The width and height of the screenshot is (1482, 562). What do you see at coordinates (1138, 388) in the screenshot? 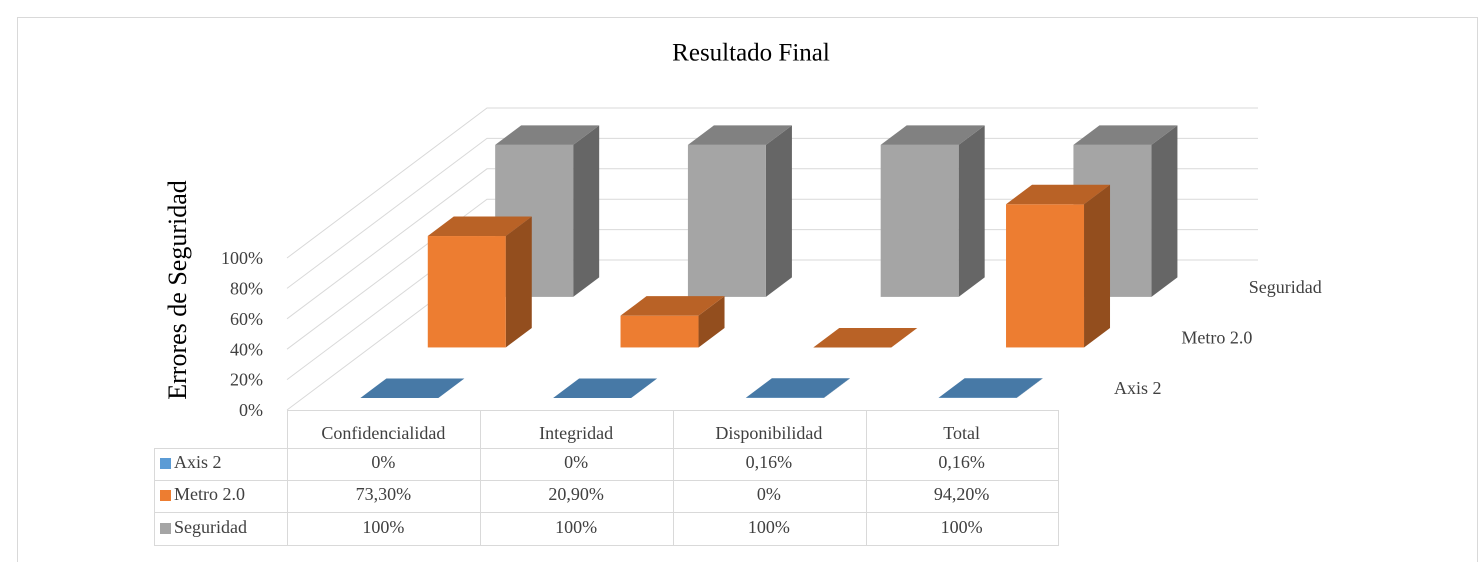
I see `depth-label: Axis 2` at bounding box center [1138, 388].